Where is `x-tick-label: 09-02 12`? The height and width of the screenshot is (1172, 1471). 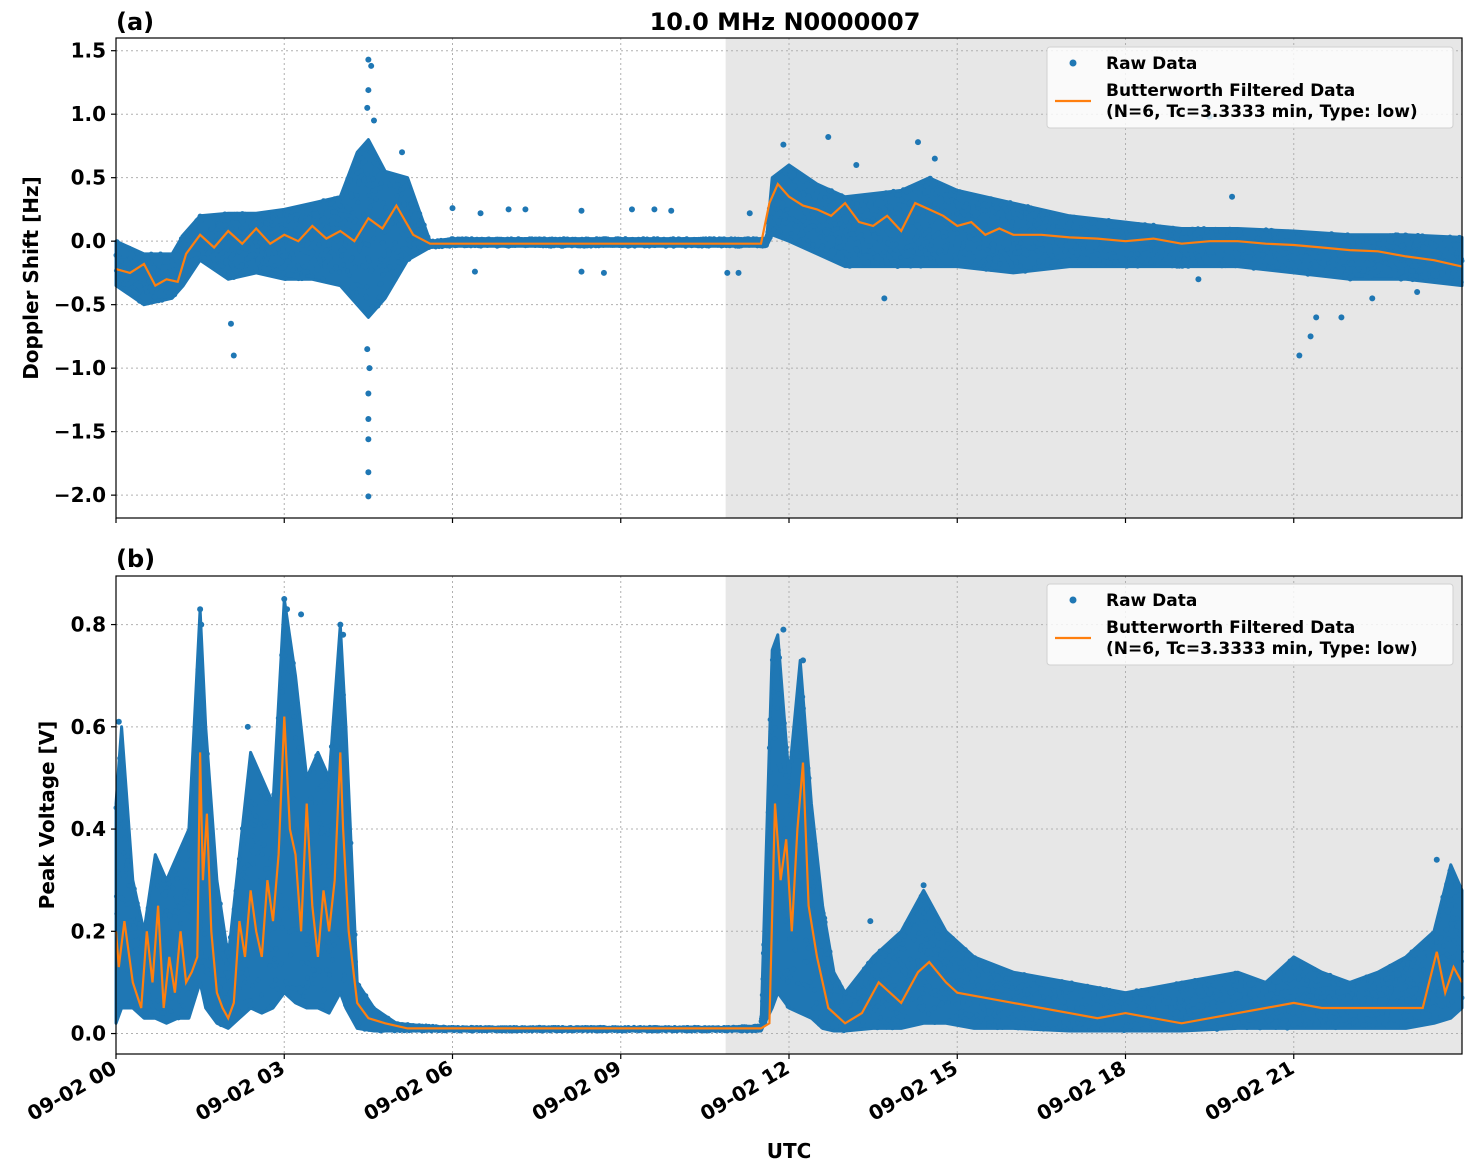
x-tick-label: 09-02 12 is located at coordinates (745, 1091).